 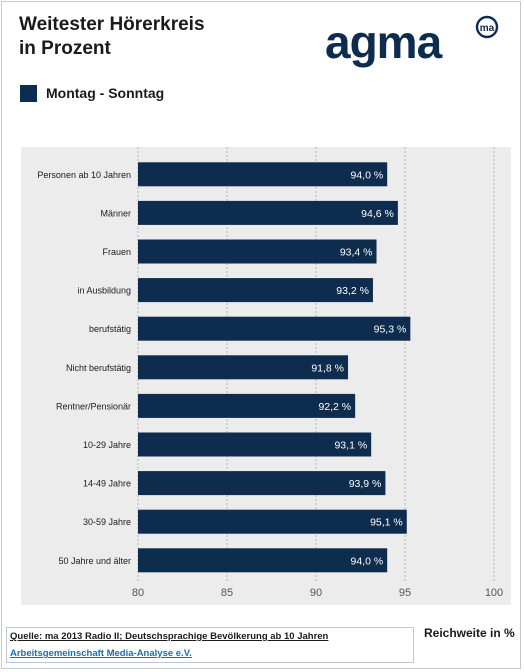 What do you see at coordinates (352, 291) in the screenshot?
I see `value-label-3: 93,2 %` at bounding box center [352, 291].